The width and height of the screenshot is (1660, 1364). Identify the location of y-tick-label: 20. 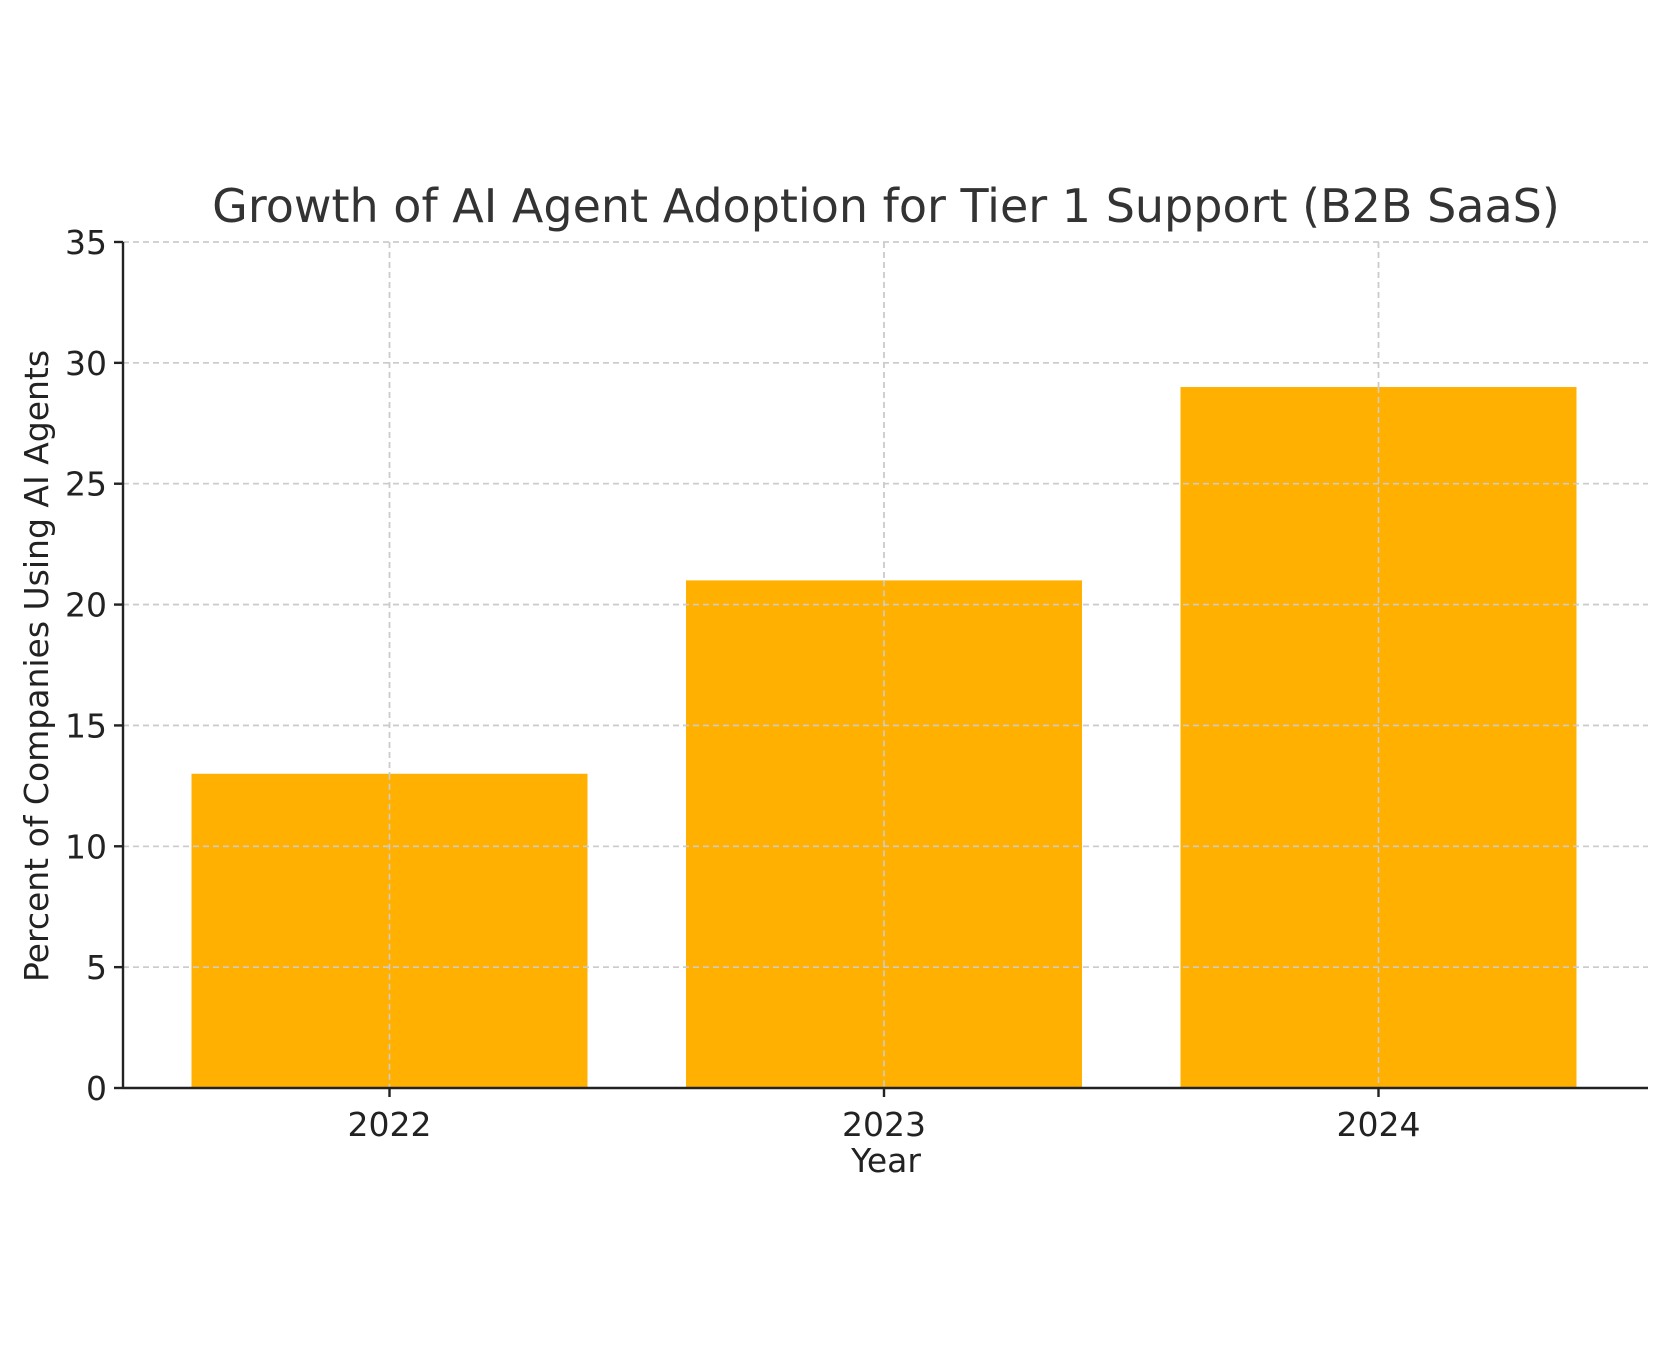
(86, 605).